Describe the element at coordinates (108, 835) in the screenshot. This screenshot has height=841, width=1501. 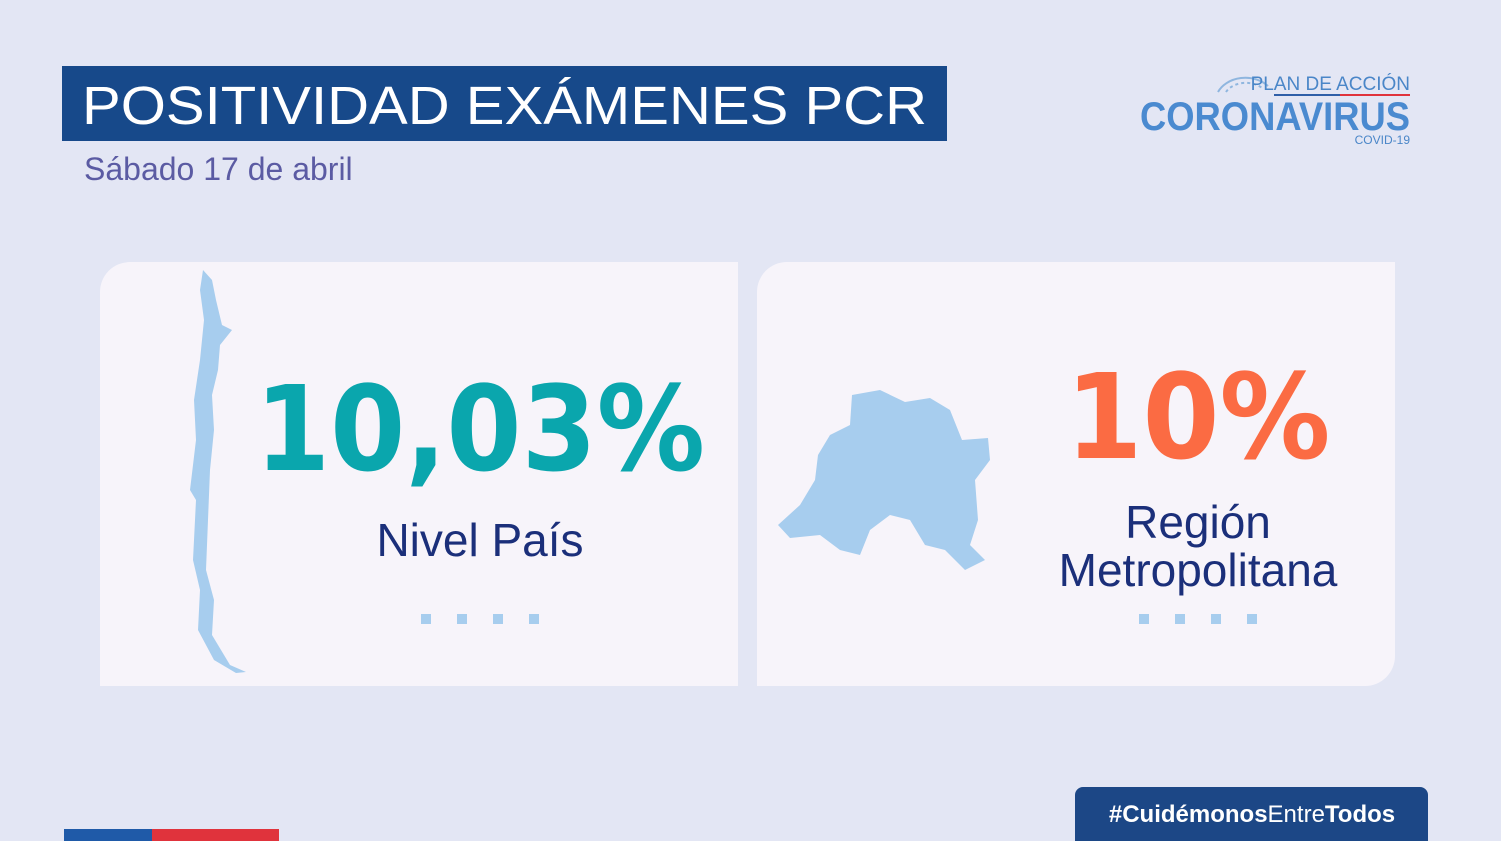
I see `flag-blue` at that location.